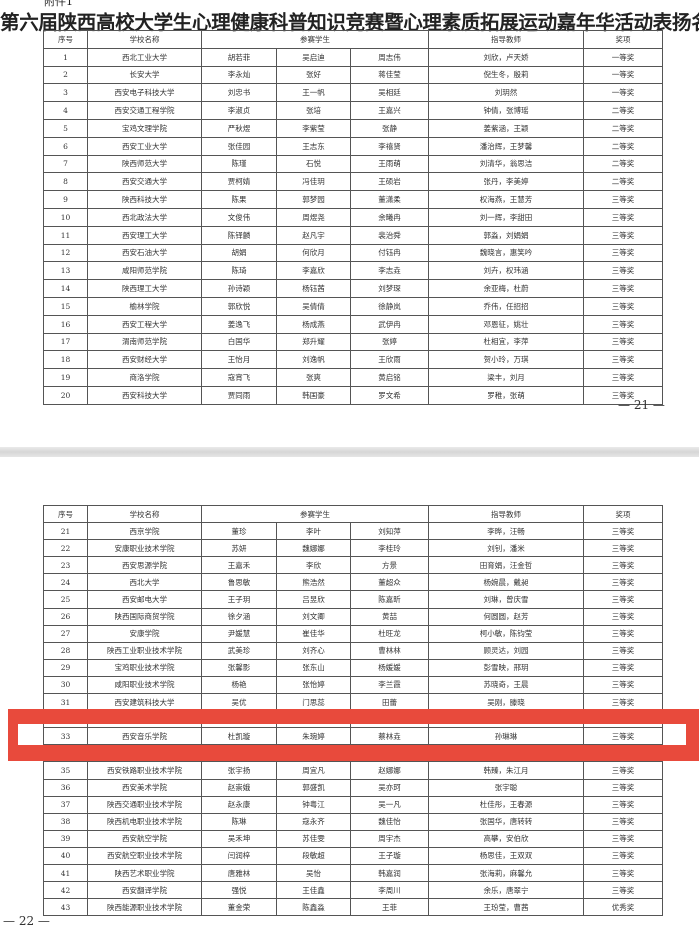 The image size is (699, 930). Describe the element at coordinates (144, 271) in the screenshot. I see `school-name: 咸阳师范学院` at that location.